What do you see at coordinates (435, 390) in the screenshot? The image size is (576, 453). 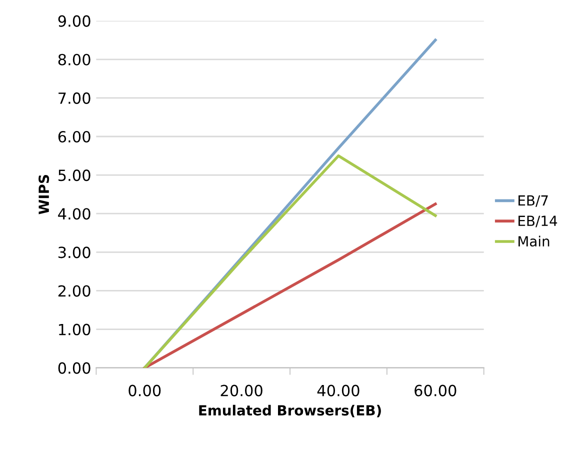 I see `x-tick-label: 60.00` at bounding box center [435, 390].